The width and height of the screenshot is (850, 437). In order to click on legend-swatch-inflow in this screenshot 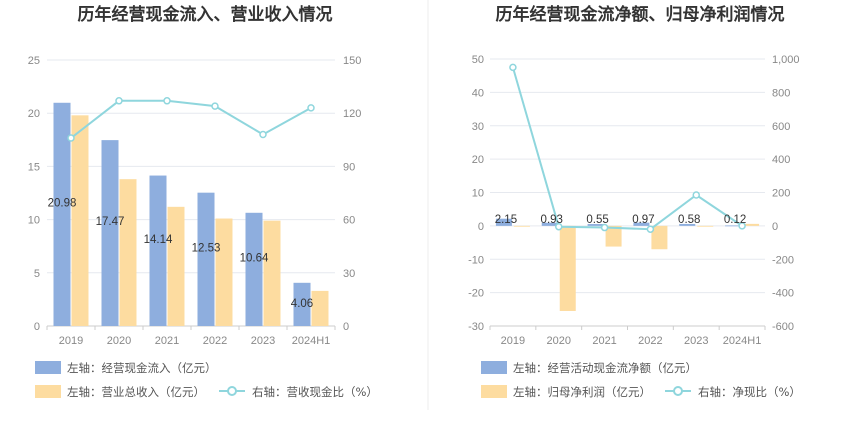, I will do `click(48, 367)`.